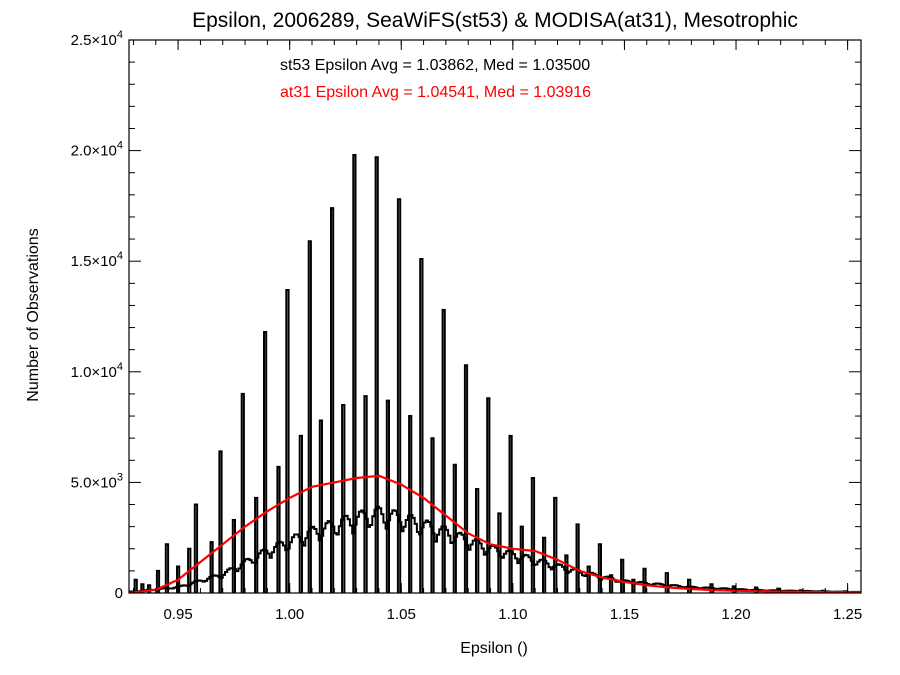 The width and height of the screenshot is (900, 675). What do you see at coordinates (97, 371) in the screenshot?
I see `y-tick-label: 1.0×10⁴` at bounding box center [97, 371].